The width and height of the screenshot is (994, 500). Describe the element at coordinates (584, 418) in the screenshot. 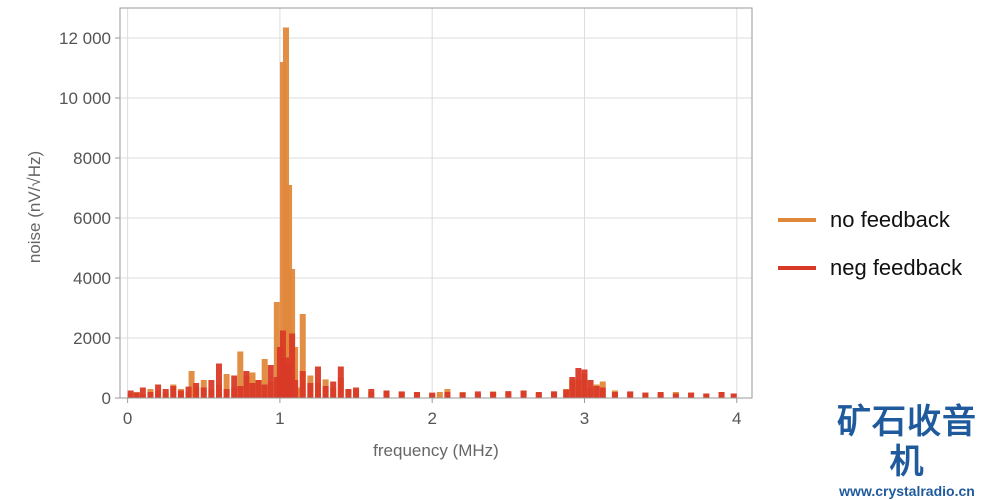

I see `x-tick-label-3: 3` at that location.